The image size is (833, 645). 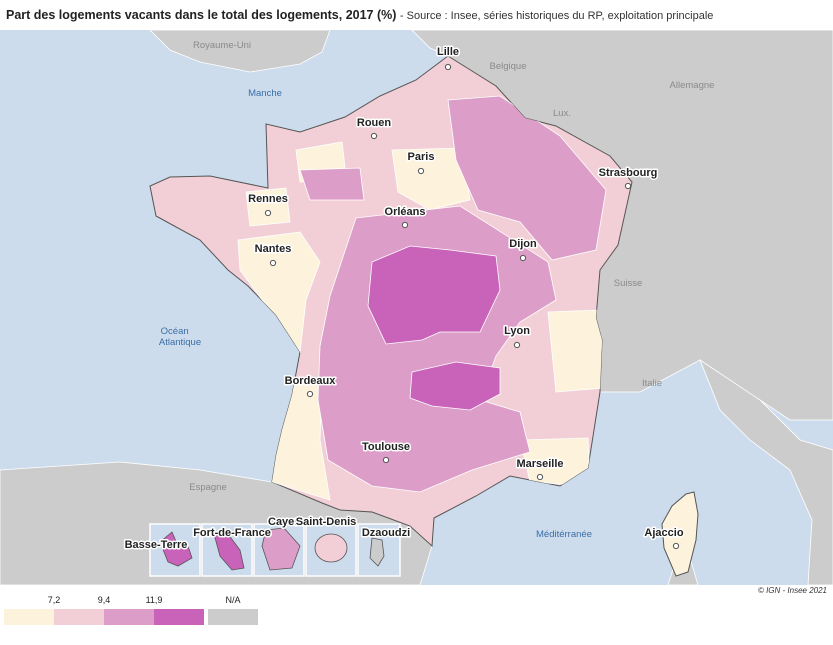 What do you see at coordinates (291, 522) in the screenshot?
I see `overseas-cayenne: Cayenne` at bounding box center [291, 522].